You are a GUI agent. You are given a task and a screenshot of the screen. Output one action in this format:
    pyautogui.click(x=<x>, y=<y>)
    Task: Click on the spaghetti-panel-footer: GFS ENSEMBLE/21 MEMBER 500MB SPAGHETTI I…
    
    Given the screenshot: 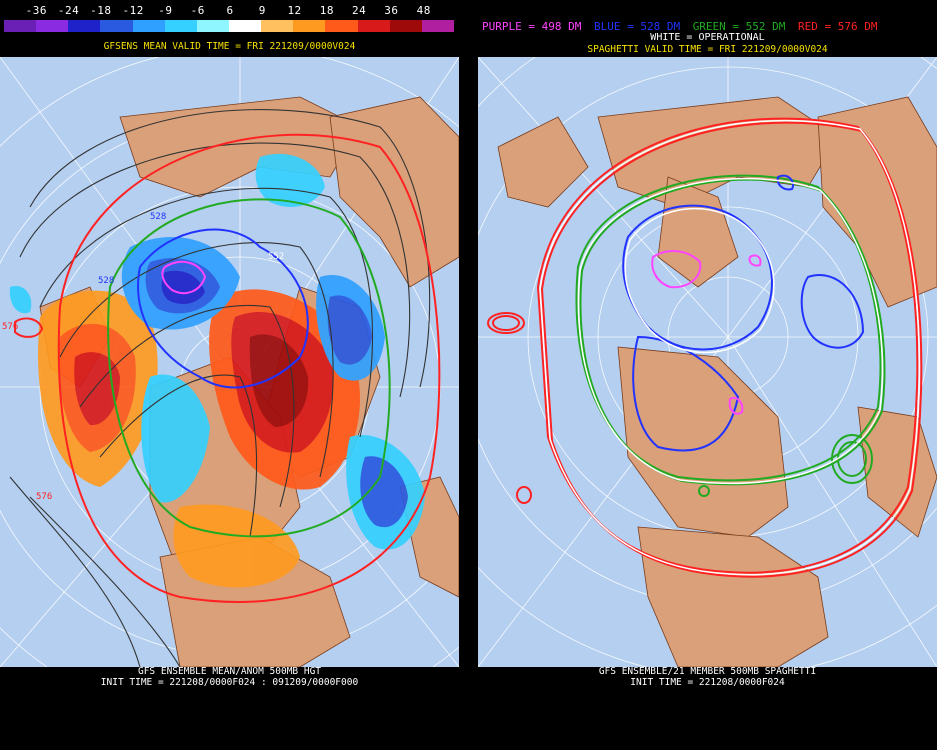 What is the action you would take?
    pyautogui.click(x=707, y=677)
    